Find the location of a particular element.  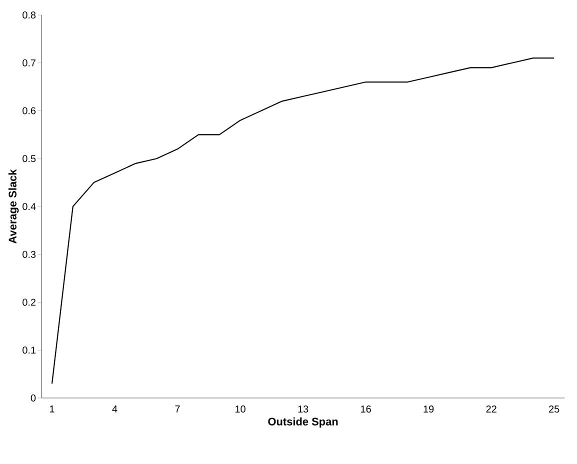

y-tick-label: 0.3 is located at coordinates (29, 254).